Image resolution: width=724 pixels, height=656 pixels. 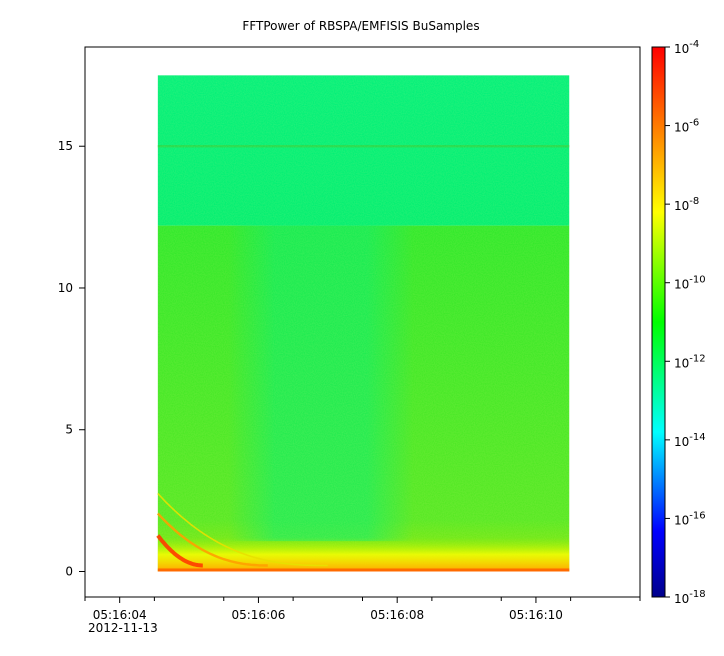 I want to click on colorbar-tick-label: 10⁻¹², so click(x=690, y=361).